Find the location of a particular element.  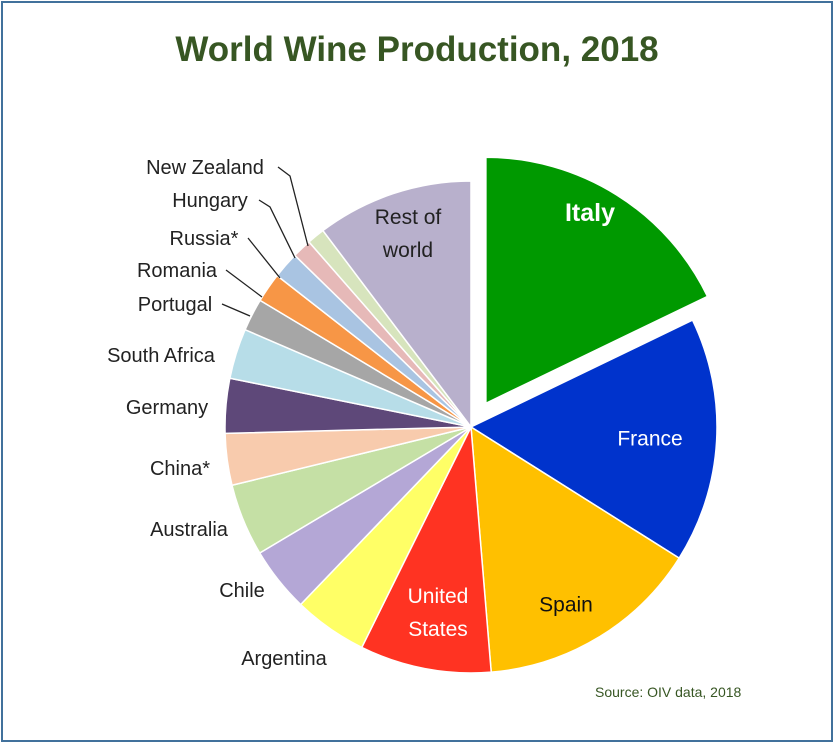

slice-label-south-africa: South Africa is located at coordinates (161, 356).